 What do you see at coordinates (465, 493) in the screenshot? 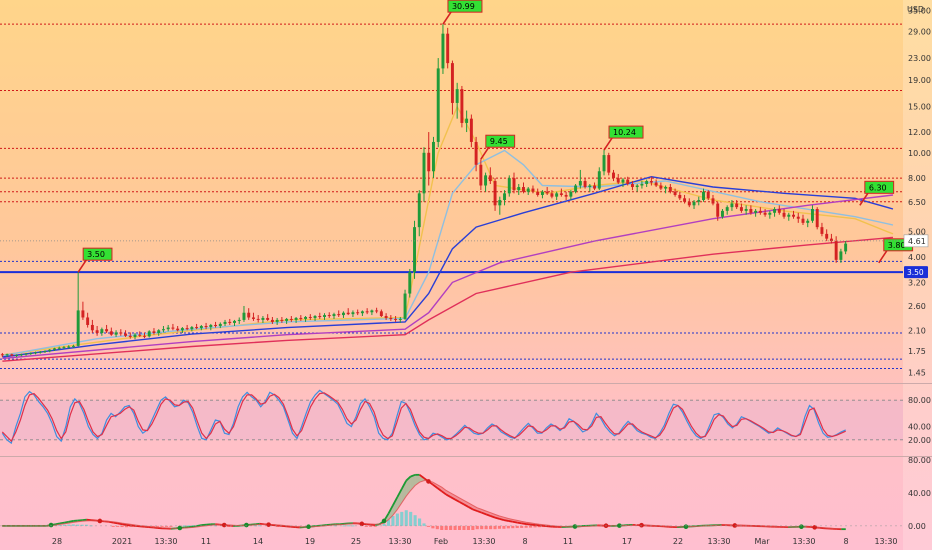
I see `momentum-panel: 80.00 40.00 0.00` at bounding box center [465, 493].